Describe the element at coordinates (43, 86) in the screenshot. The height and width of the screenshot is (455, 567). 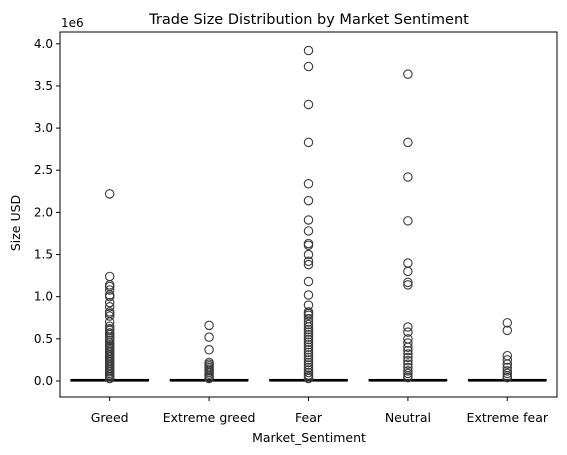
I see `y-tick-label: 3.5` at that location.